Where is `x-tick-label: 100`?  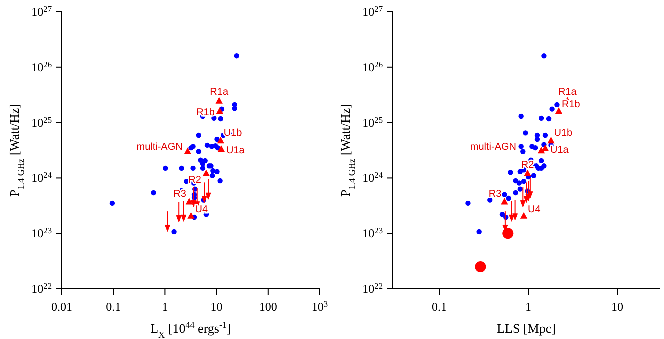 x-tick-label: 100 is located at coordinates (268, 307).